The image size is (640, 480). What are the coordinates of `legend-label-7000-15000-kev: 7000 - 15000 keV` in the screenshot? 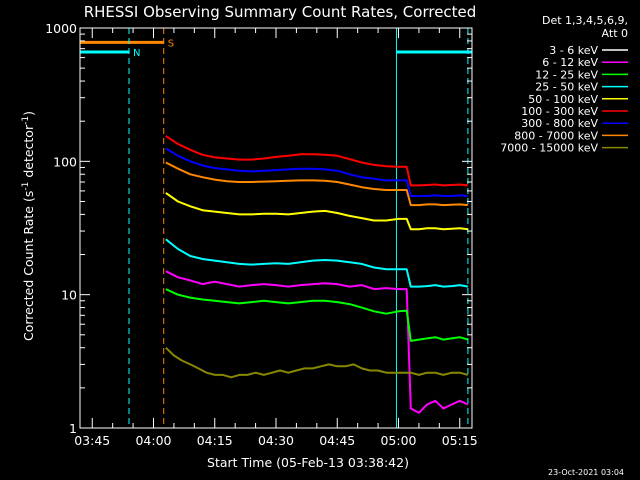 It's located at (549, 148).